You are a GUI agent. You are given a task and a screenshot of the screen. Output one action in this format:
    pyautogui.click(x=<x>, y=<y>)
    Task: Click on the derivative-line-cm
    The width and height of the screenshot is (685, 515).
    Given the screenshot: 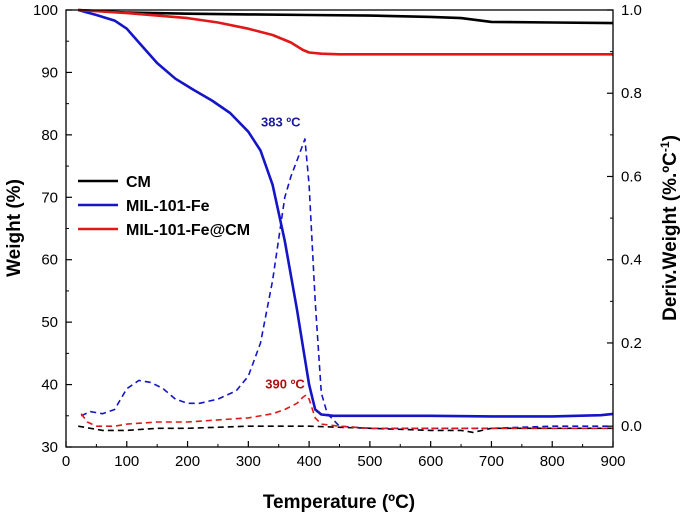 What is the action you would take?
    pyautogui.click(x=345, y=429)
    